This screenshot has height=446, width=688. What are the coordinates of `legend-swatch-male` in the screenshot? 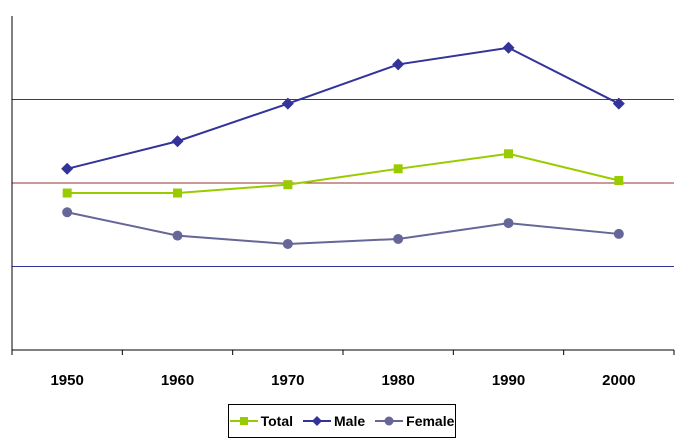 It's located at (317, 421).